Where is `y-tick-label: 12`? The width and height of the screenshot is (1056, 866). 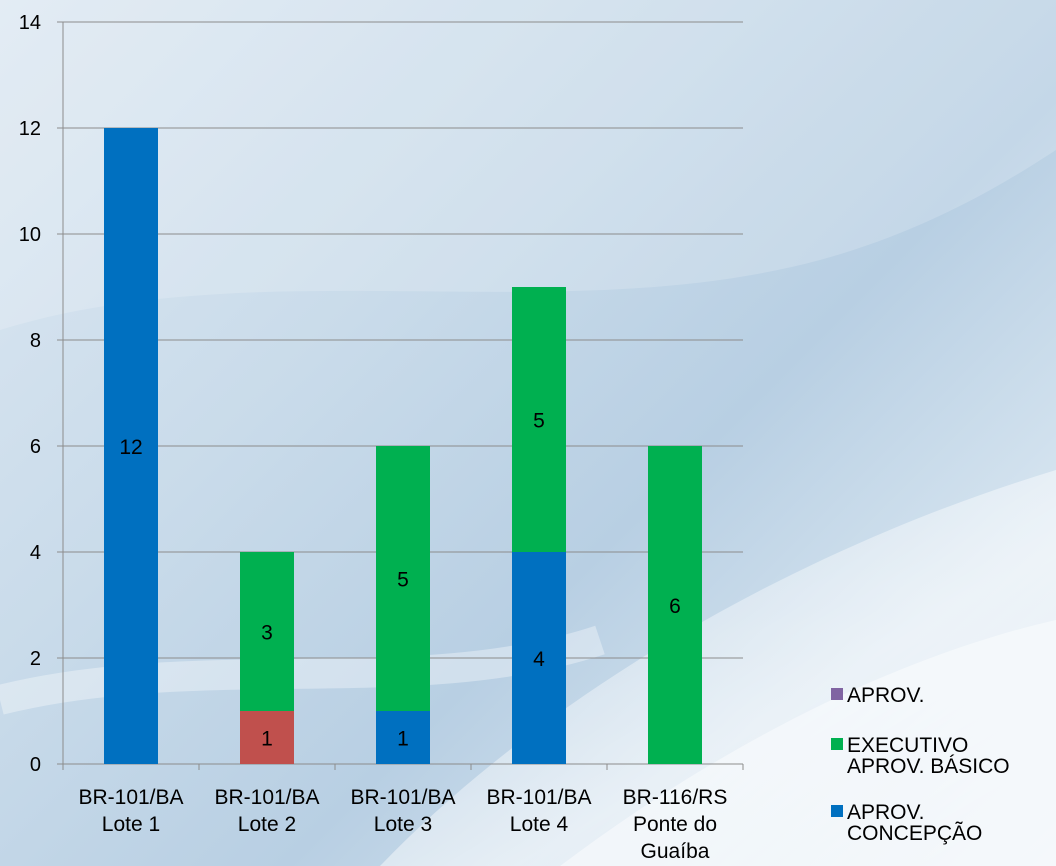
y-tick-label: 12 is located at coordinates (30, 129).